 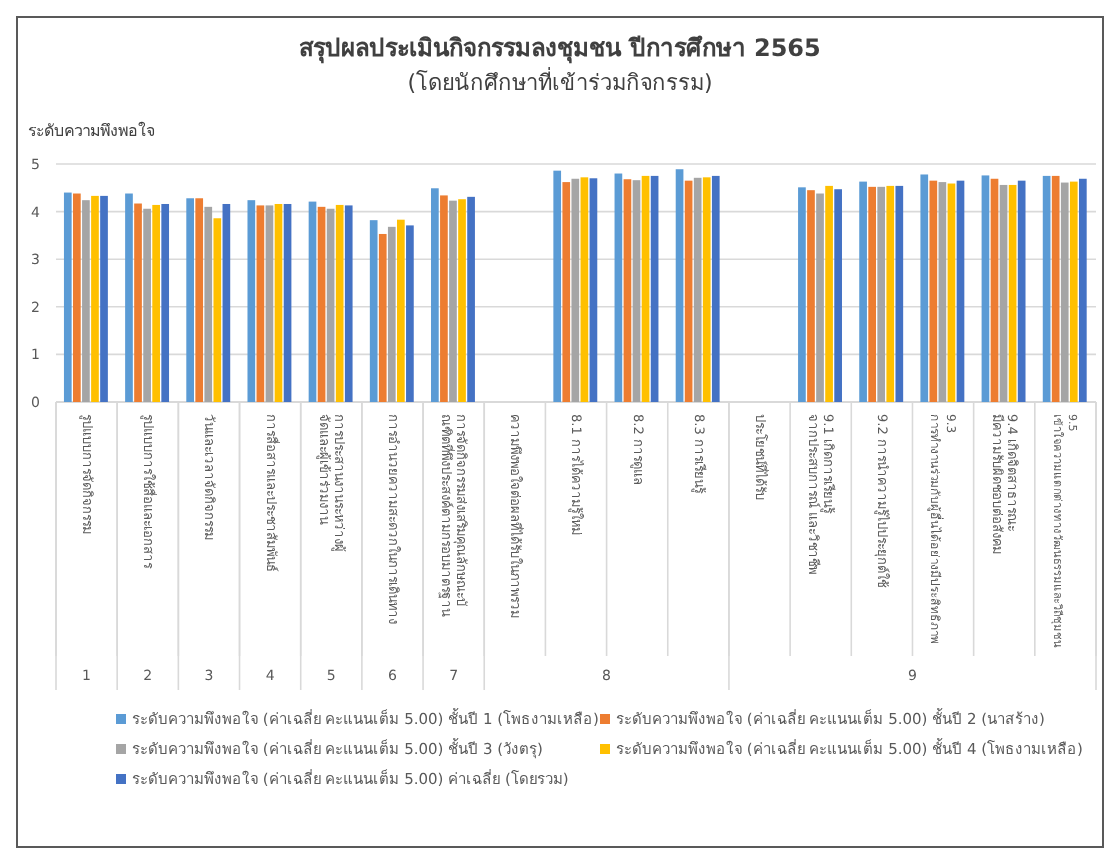 What do you see at coordinates (92, 131) in the screenshot?
I see `ylabel: ระดับความพึงพอใจ` at bounding box center [92, 131].